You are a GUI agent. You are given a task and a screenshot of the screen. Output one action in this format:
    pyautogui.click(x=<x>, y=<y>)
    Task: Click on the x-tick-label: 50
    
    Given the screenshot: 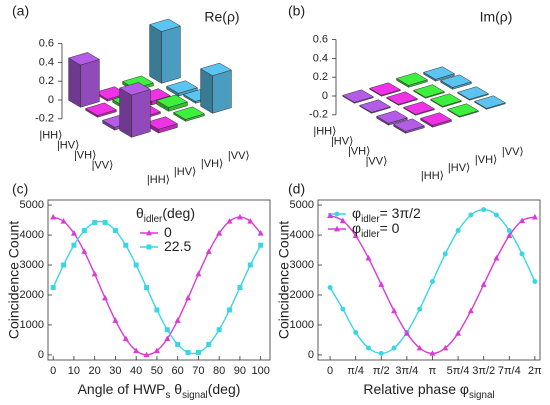 What is the action you would take?
    pyautogui.click(x=157, y=371)
    